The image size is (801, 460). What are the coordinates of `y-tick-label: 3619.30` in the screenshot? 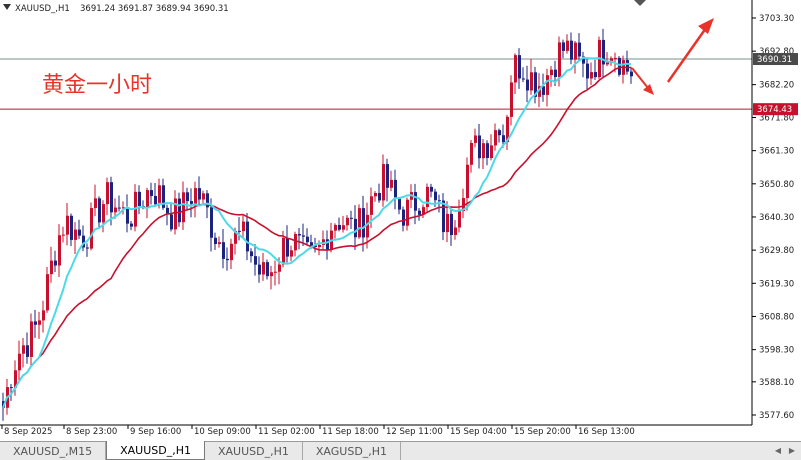 It's located at (776, 284).